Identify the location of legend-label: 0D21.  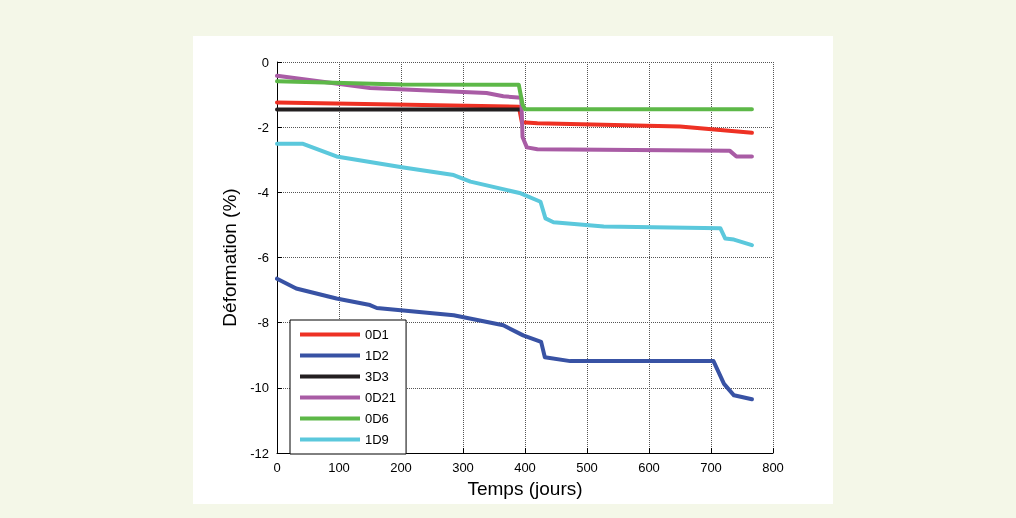
(381, 397).